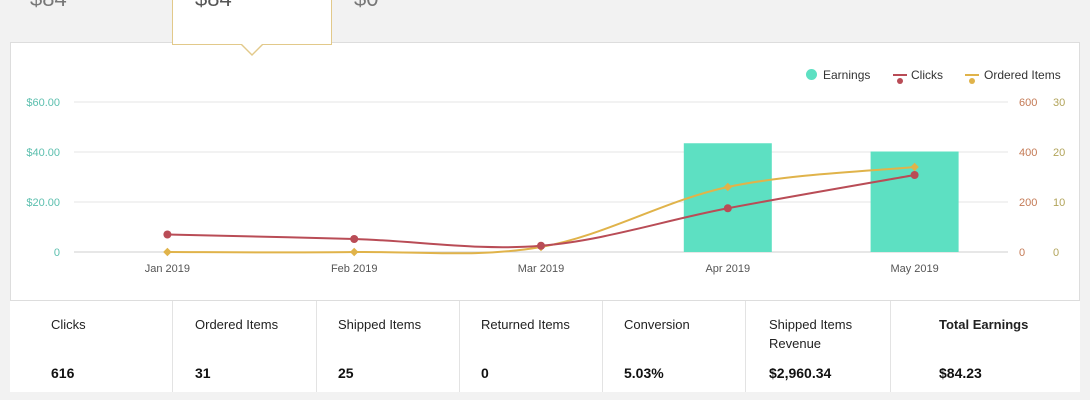 Image resolution: width=1090 pixels, height=400 pixels. I want to click on y-right2-tick-label: 30, so click(1059, 103).